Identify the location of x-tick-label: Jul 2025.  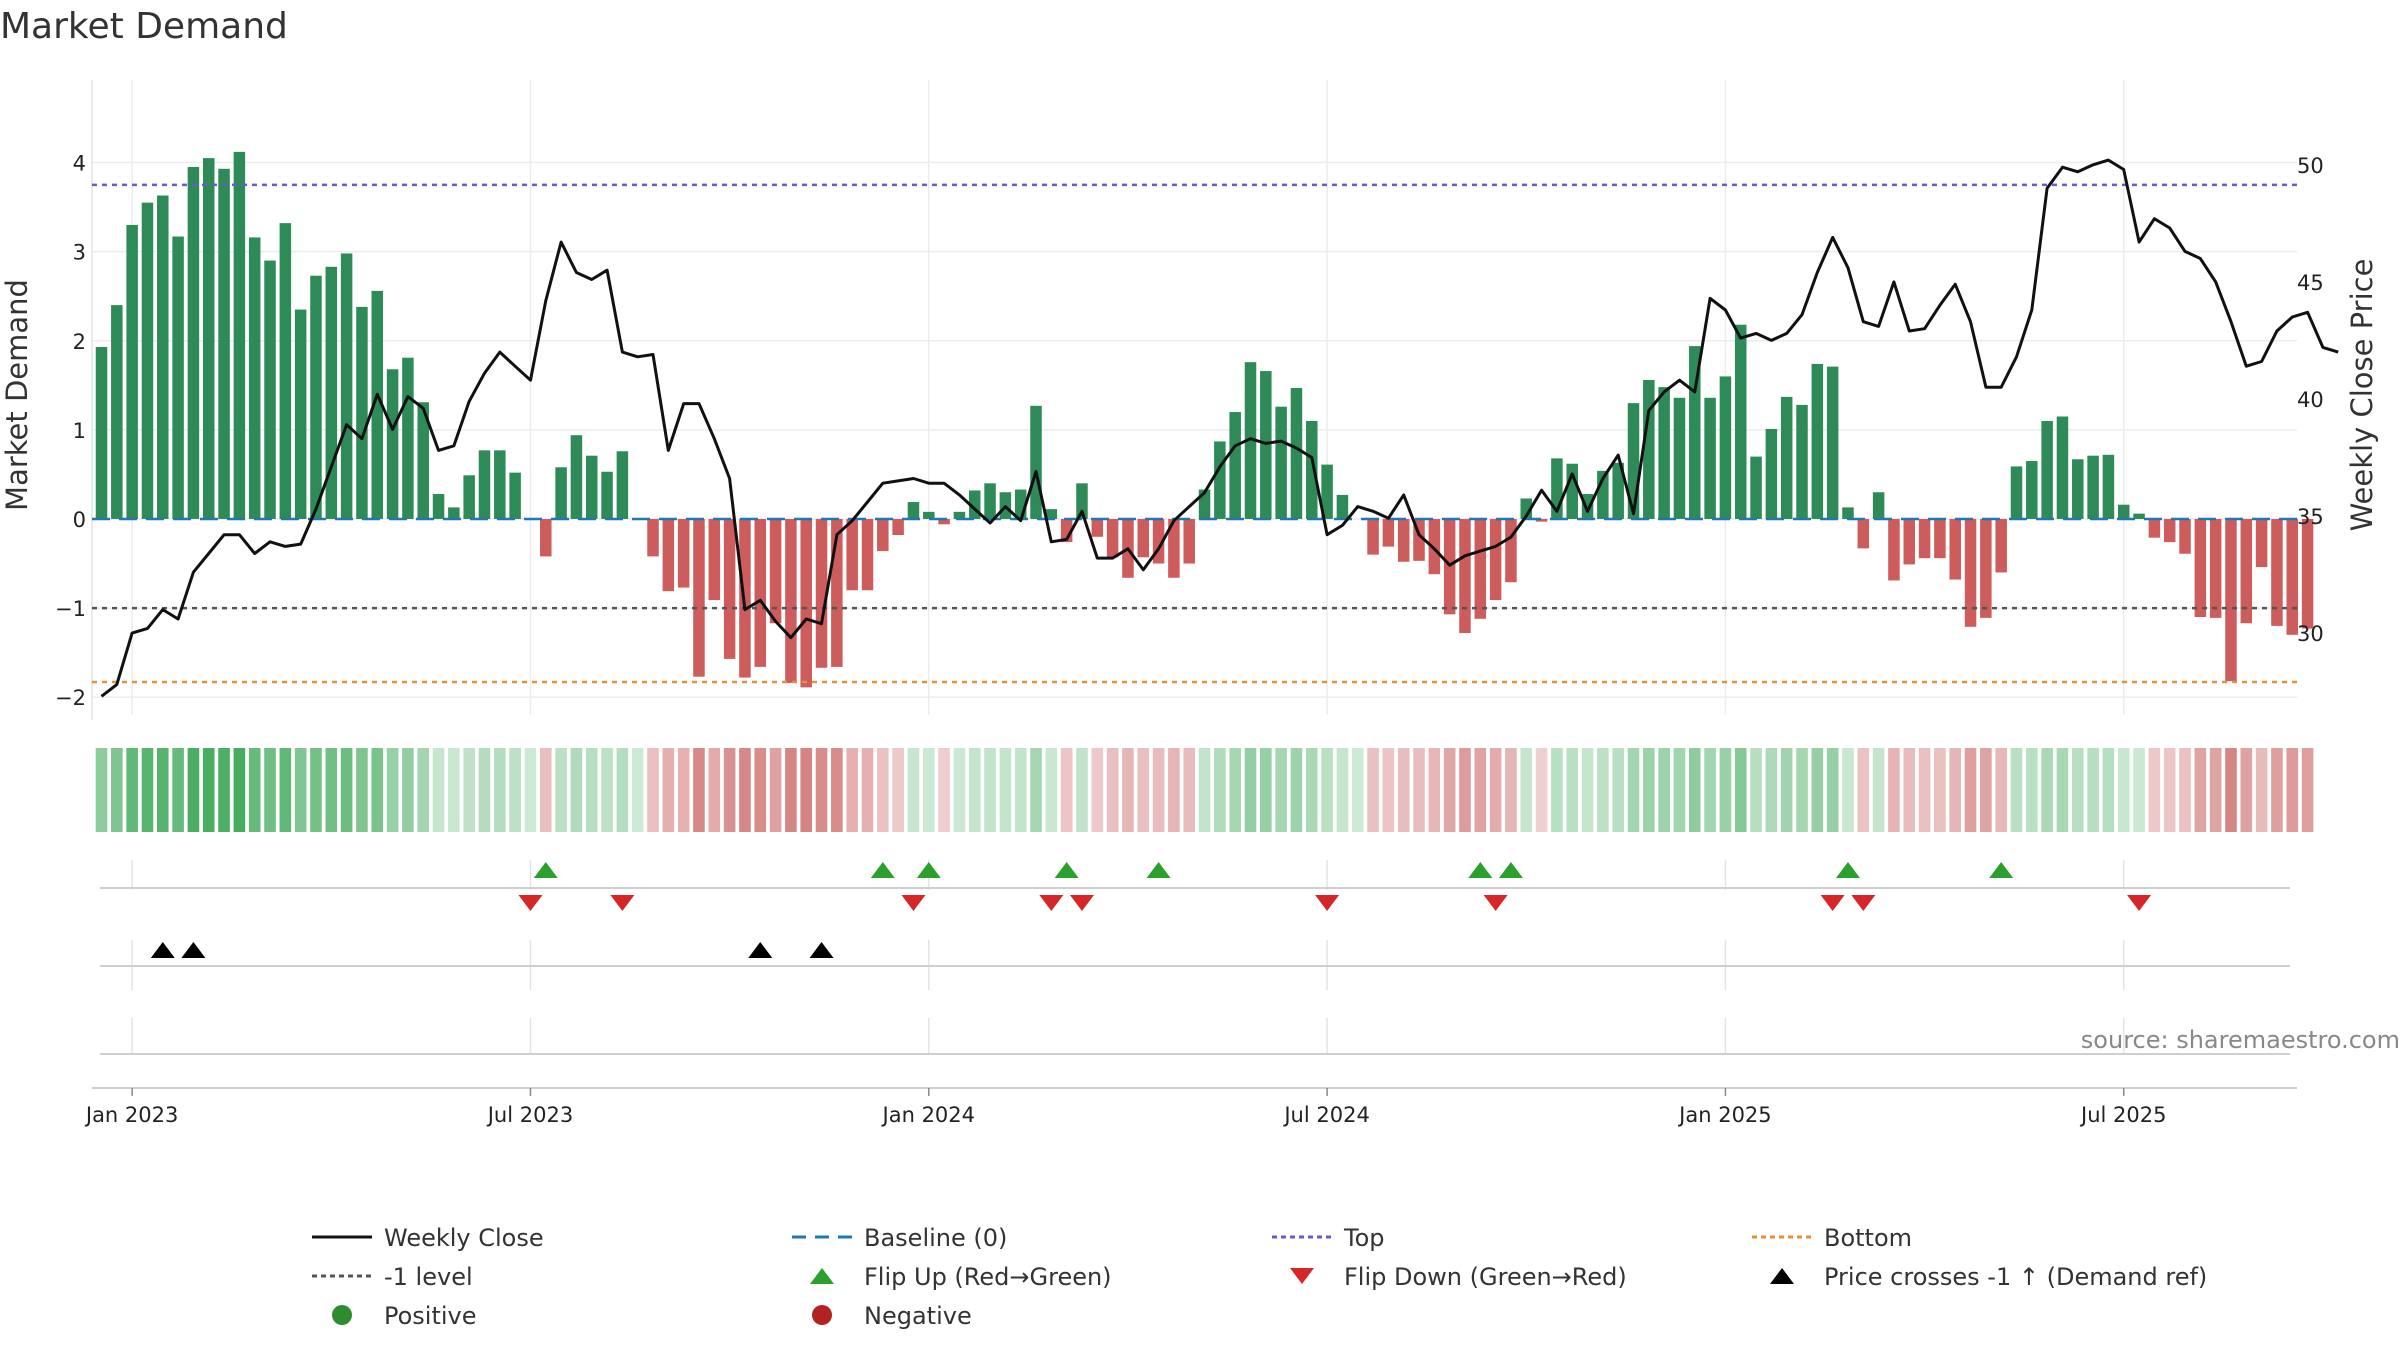
(2122, 1115).